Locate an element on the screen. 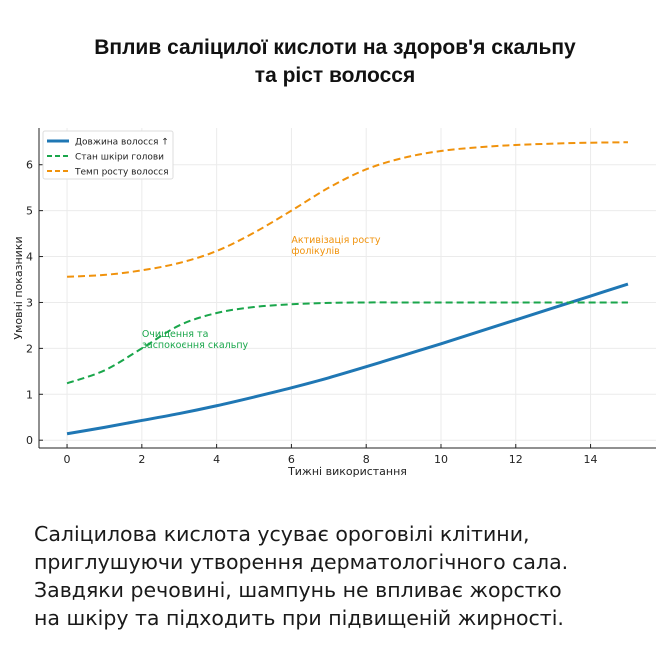 The height and width of the screenshot is (670, 670). x-tick-label: 12 is located at coordinates (516, 459).